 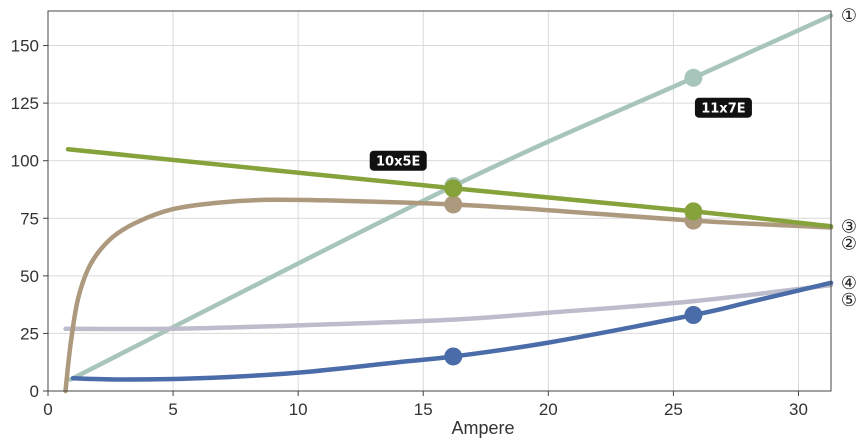 What do you see at coordinates (548, 409) in the screenshot?
I see `x-tick-label-4: 20` at bounding box center [548, 409].